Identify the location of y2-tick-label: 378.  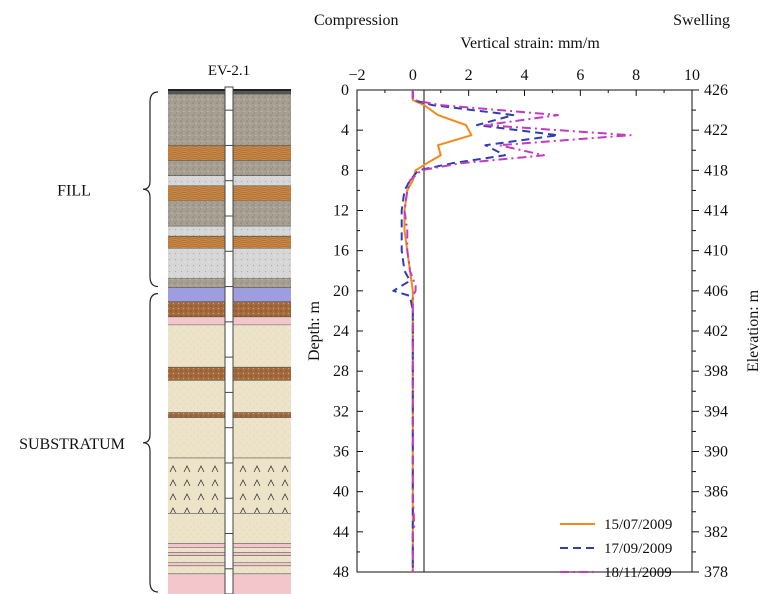
(716, 572).